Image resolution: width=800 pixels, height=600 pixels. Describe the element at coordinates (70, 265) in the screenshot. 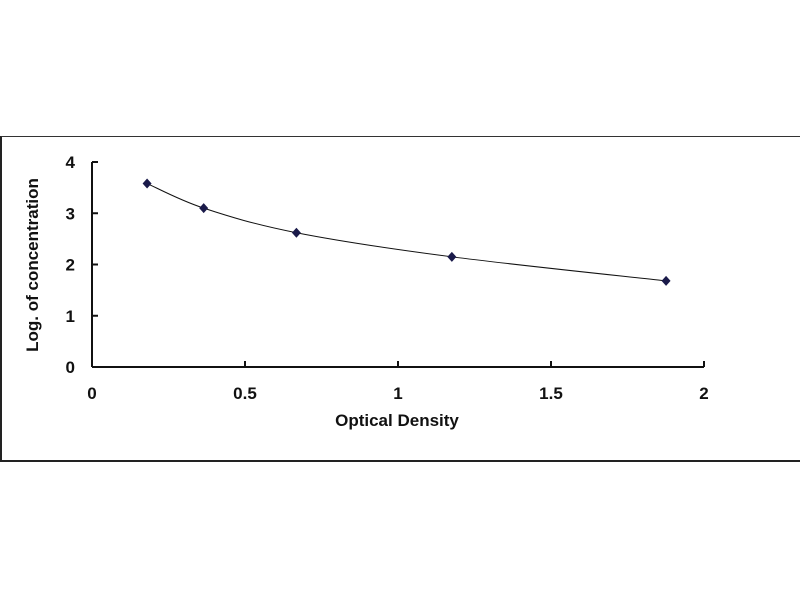

I see `y-tick-label: 2` at that location.